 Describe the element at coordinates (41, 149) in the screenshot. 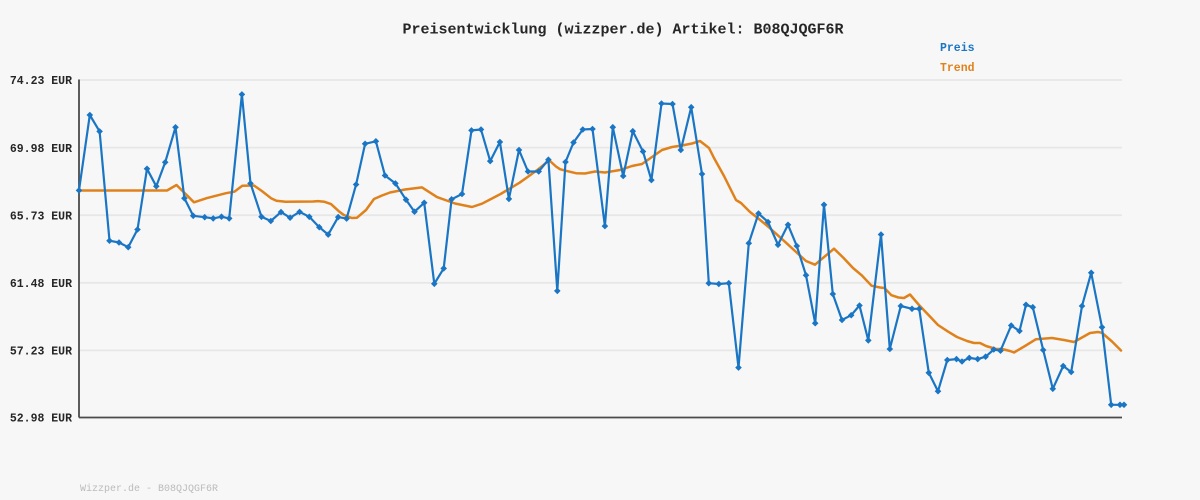

I see `svg-text: 69.98 EUR` at that location.